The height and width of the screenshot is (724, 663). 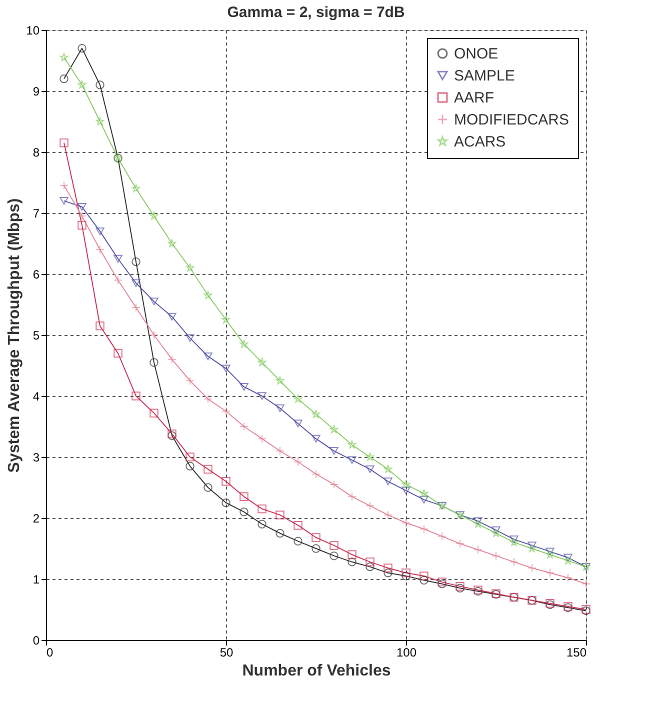 What do you see at coordinates (484, 76) in the screenshot?
I see `legend-label: SAMPLE` at bounding box center [484, 76].